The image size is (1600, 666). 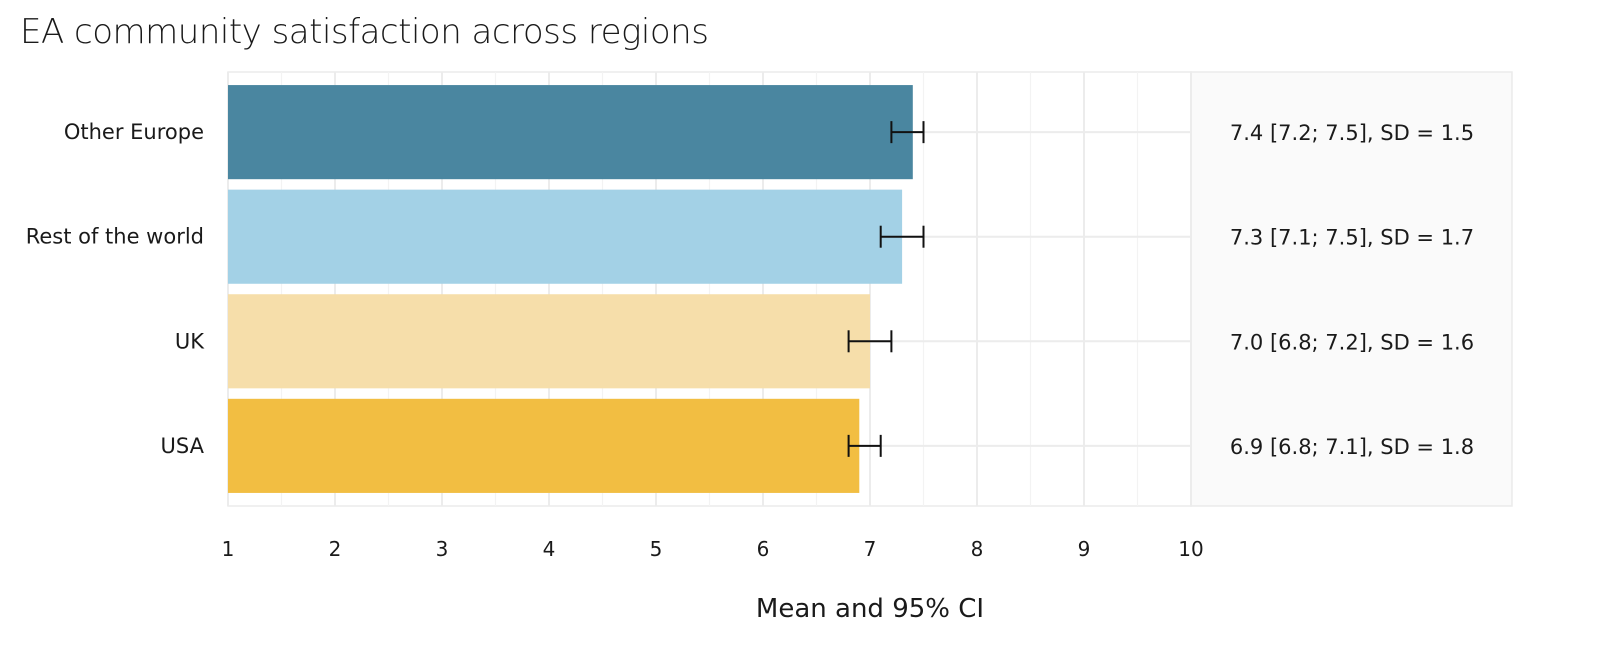 What do you see at coordinates (228, 549) in the screenshot?
I see `x-tick-label: 1` at bounding box center [228, 549].